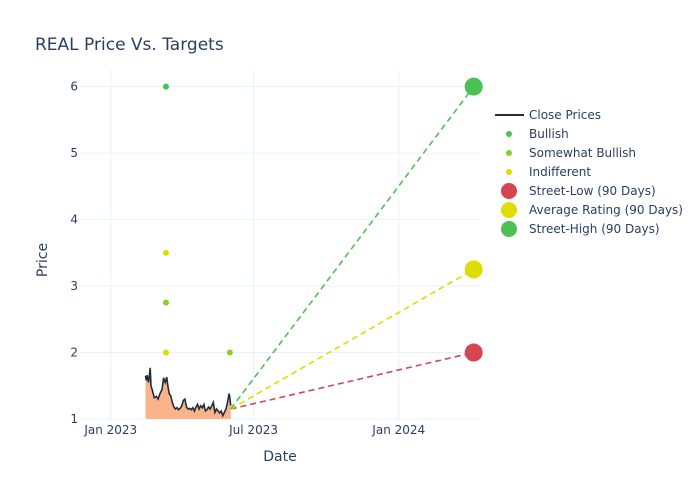 The height and width of the screenshot is (500, 700). I want to click on legend-label: Street-High (90 Days), so click(594, 229).